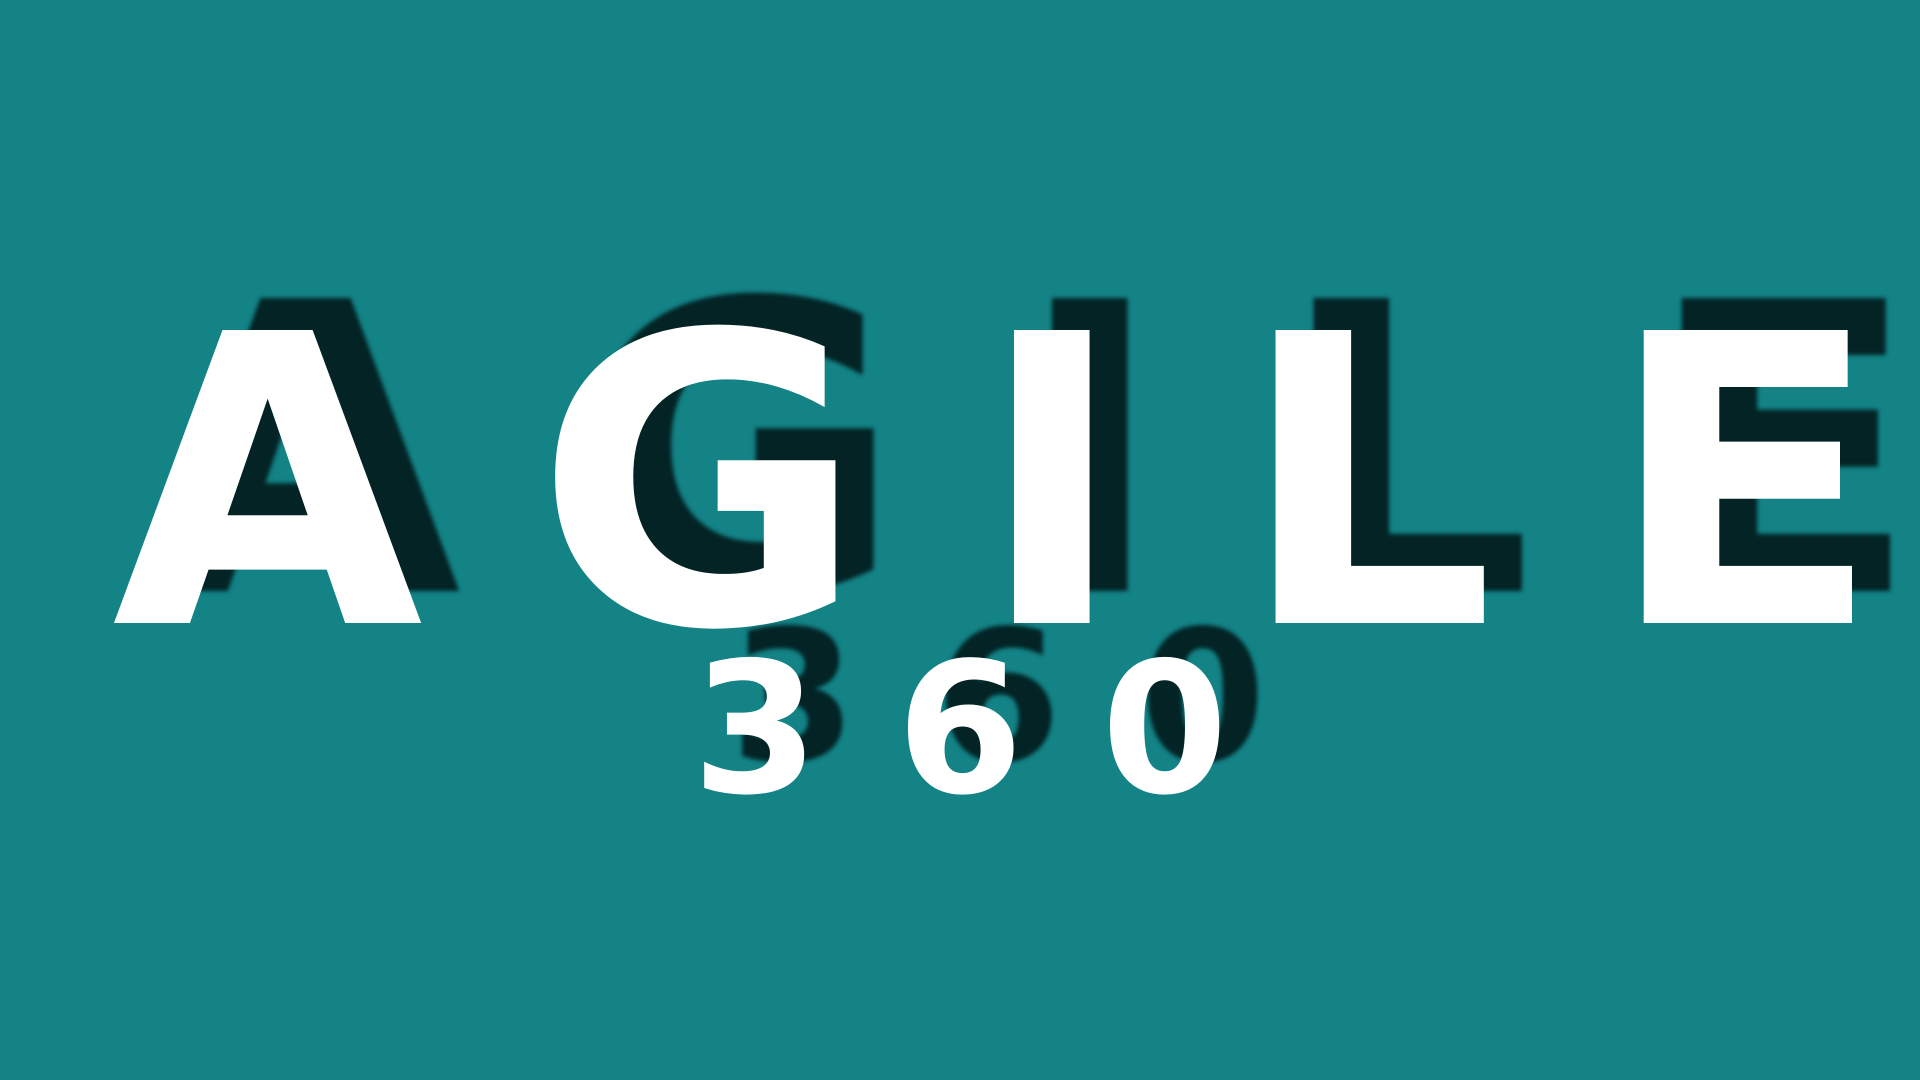 Image resolution: width=1920 pixels, height=1080 pixels. I want to click on logo-subtitle-shadow: 360, so click(1037, 697).